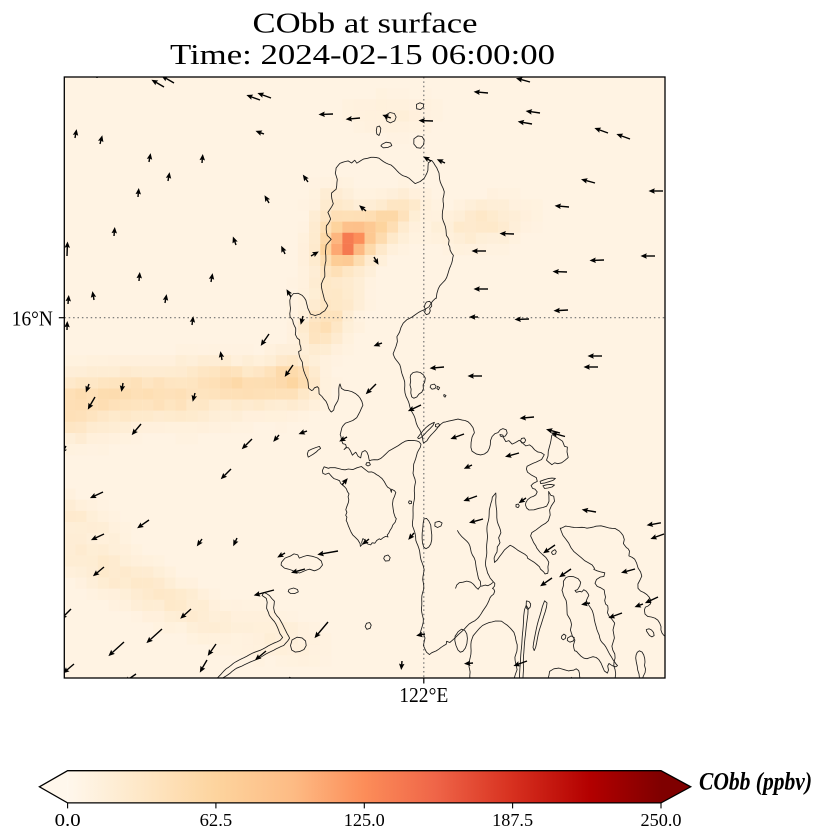 The width and height of the screenshot is (820, 839). What do you see at coordinates (423, 695) in the screenshot?
I see `svg-text: 122°E` at bounding box center [423, 695].